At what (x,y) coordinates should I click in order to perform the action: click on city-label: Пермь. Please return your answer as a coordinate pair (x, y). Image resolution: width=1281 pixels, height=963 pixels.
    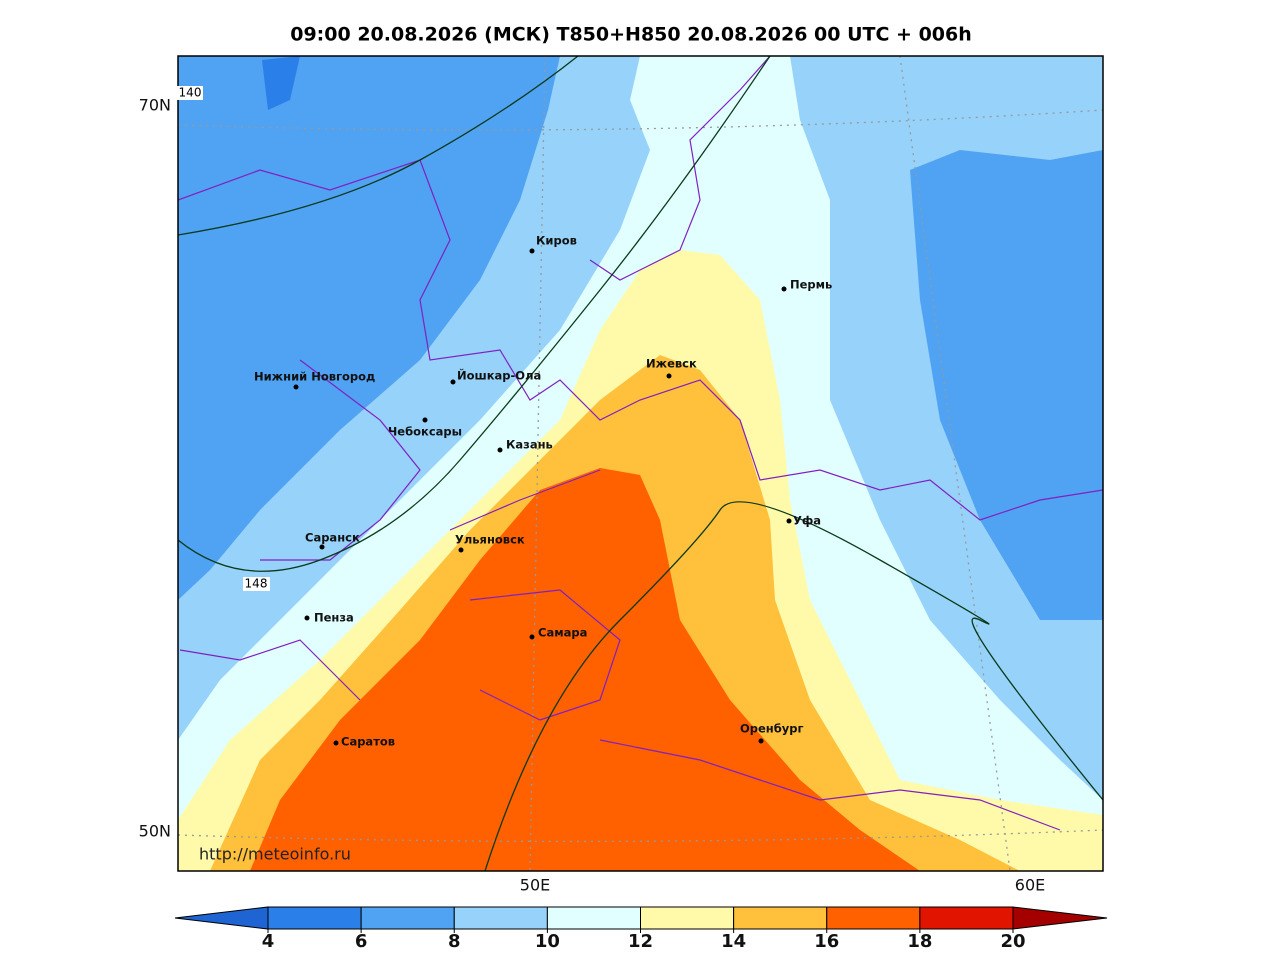
    Looking at the image, I should click on (811, 285).